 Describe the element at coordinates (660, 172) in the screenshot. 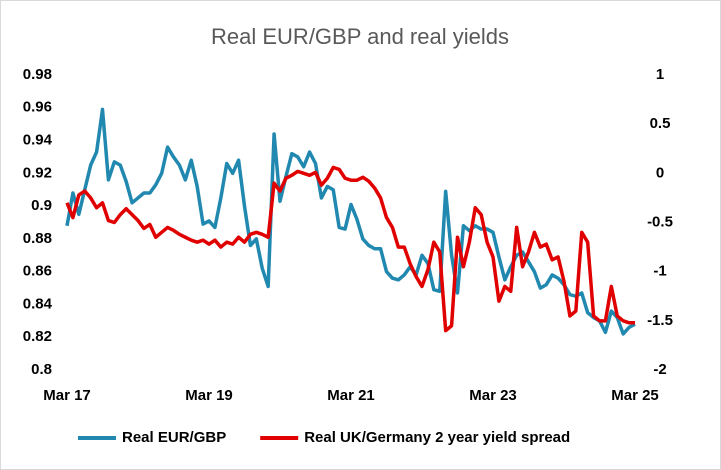

I see `y2-tick-label: 0` at that location.